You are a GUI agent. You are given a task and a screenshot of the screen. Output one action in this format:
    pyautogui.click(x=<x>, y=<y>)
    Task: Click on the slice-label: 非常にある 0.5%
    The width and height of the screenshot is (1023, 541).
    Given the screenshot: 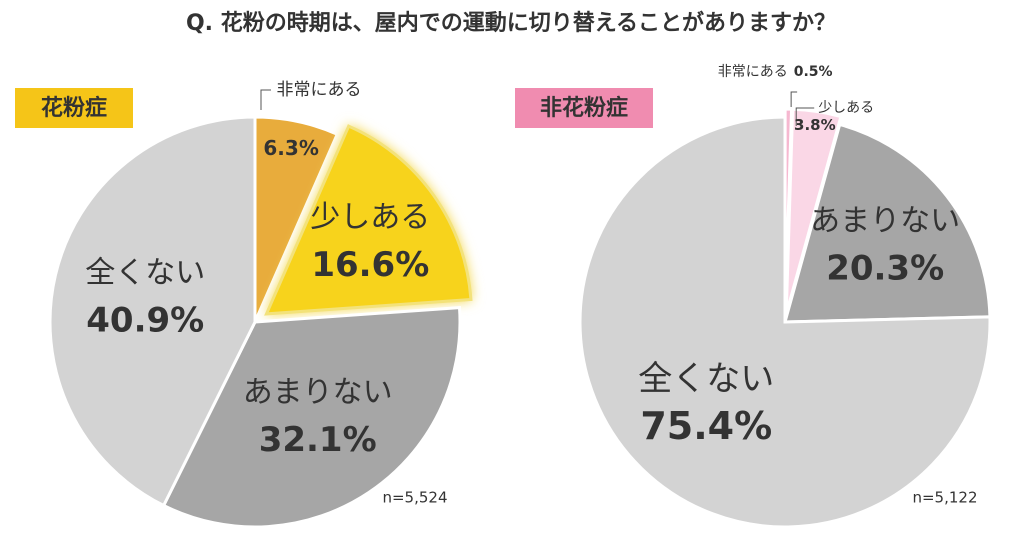 What is the action you would take?
    pyautogui.click(x=775, y=72)
    